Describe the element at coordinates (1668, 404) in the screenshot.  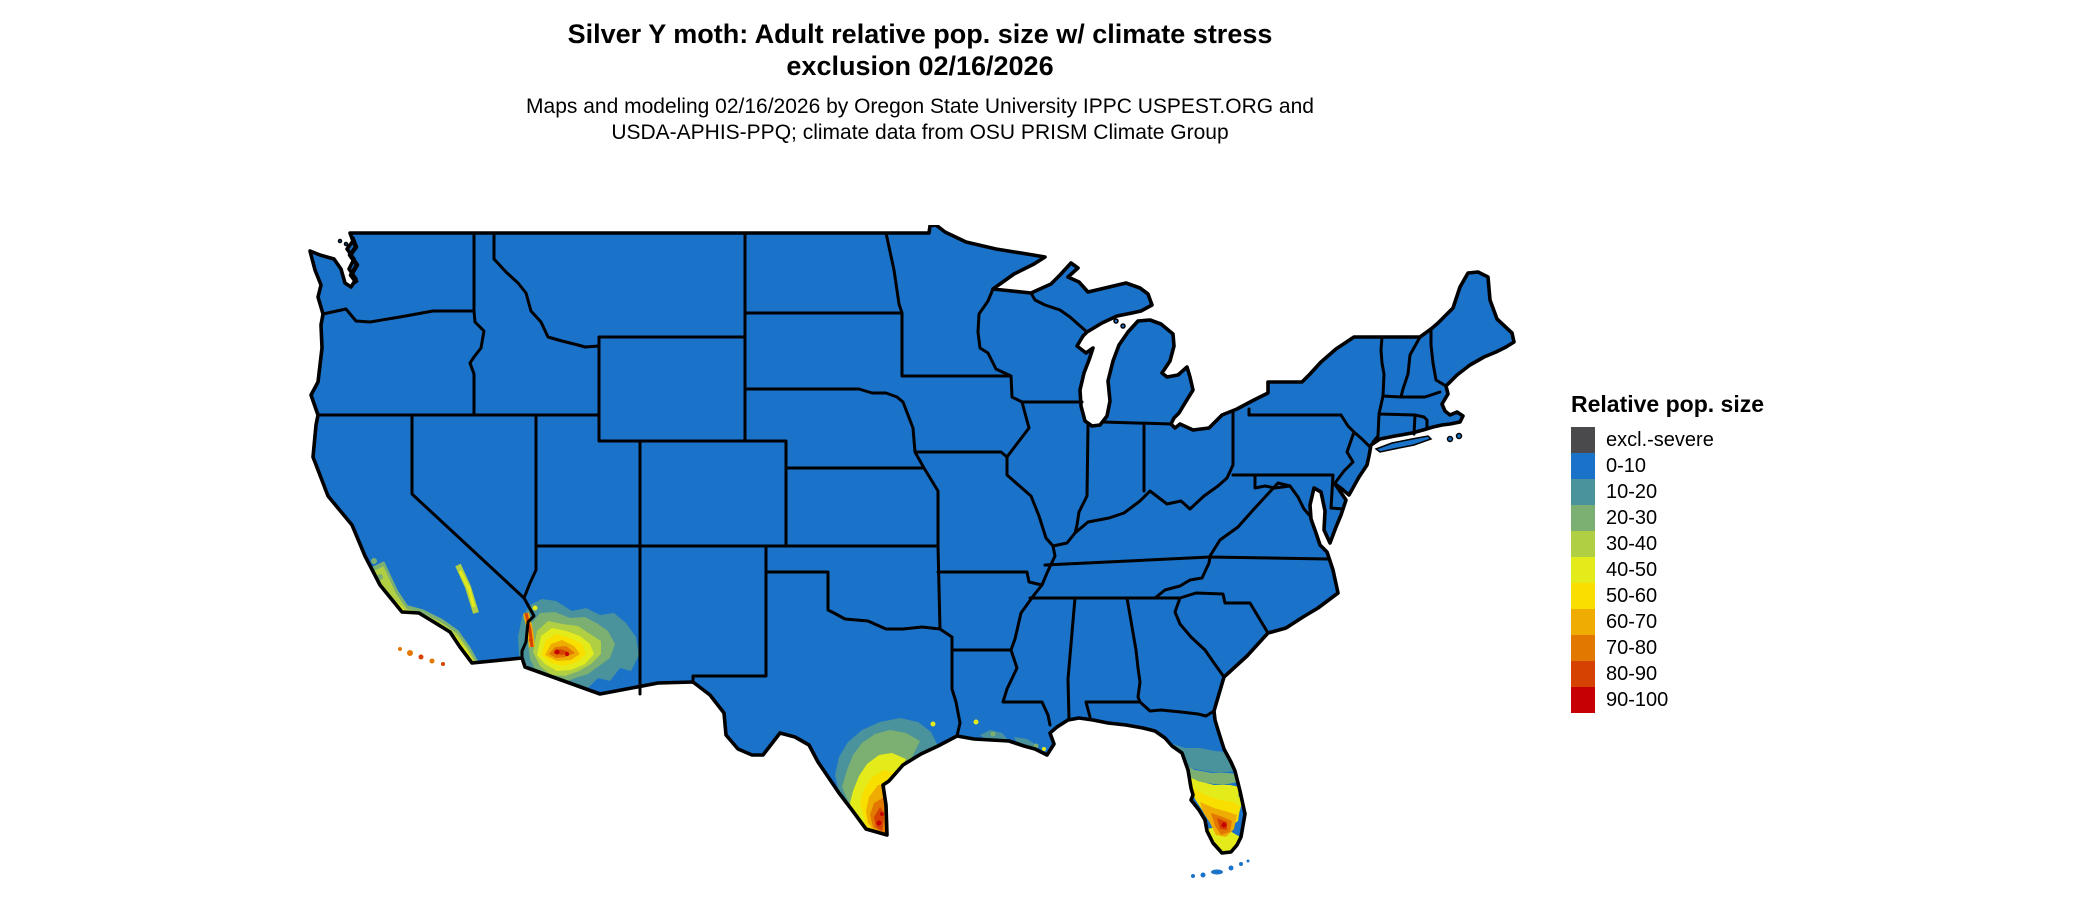
I see `legend-title: Relative pop. size` at that location.